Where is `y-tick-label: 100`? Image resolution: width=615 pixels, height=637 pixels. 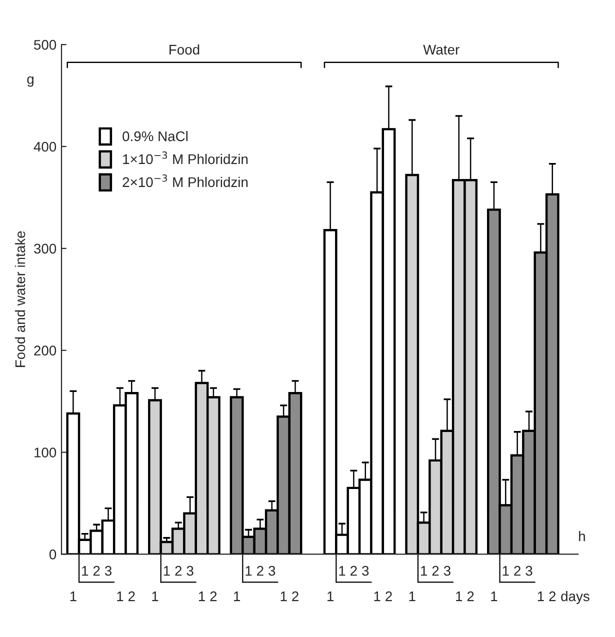
y-tick-label: 100 is located at coordinates (45, 453).